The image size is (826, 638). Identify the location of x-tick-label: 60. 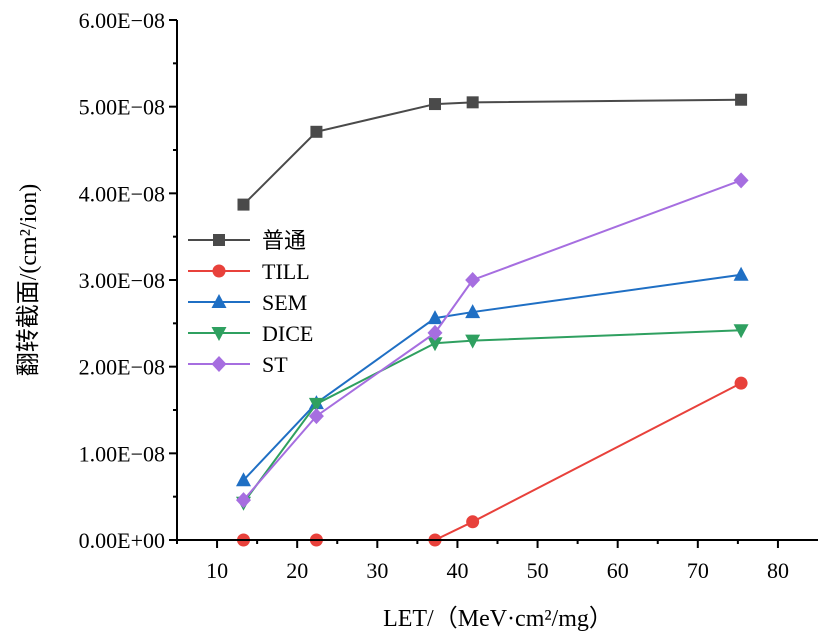
(618, 570).